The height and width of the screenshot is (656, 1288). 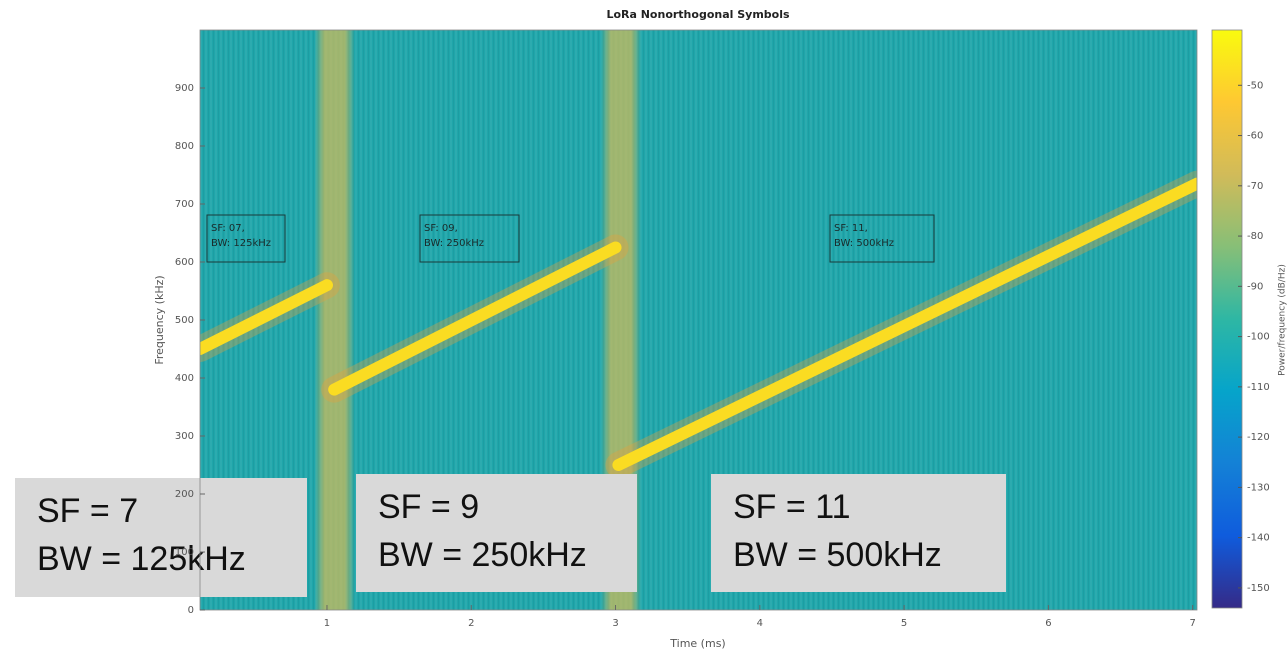 What do you see at coordinates (184, 262) in the screenshot?
I see `y-tick-label: 600` at bounding box center [184, 262].